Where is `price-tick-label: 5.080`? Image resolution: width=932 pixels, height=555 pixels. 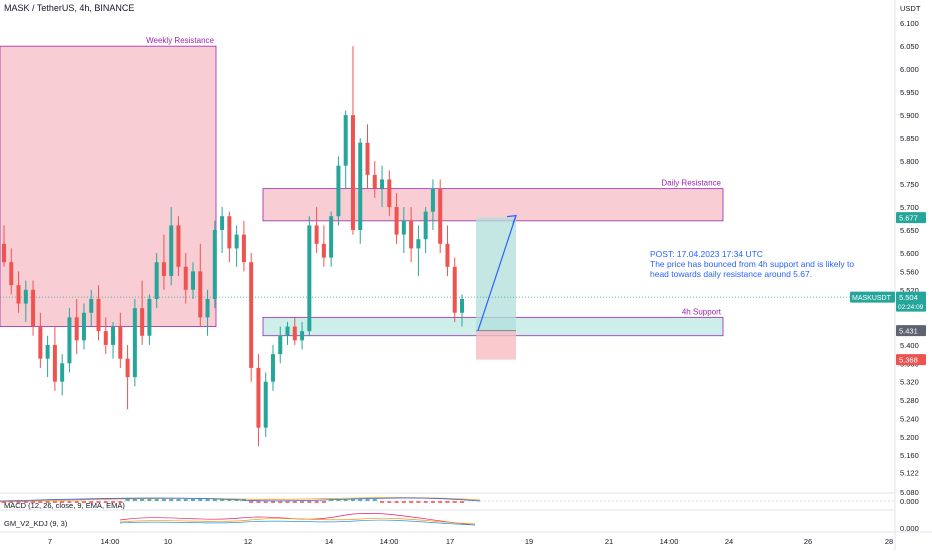
price-tick-label: 5.080 is located at coordinates (909, 492).